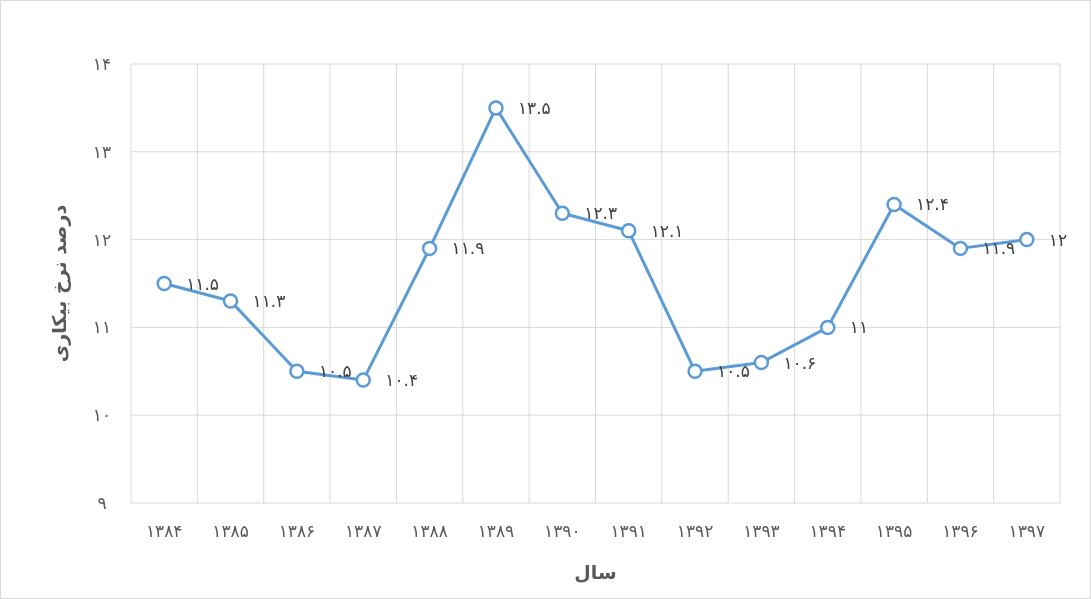 The image size is (1091, 599). I want to click on y-tick-label: ۱۲, so click(102, 239).